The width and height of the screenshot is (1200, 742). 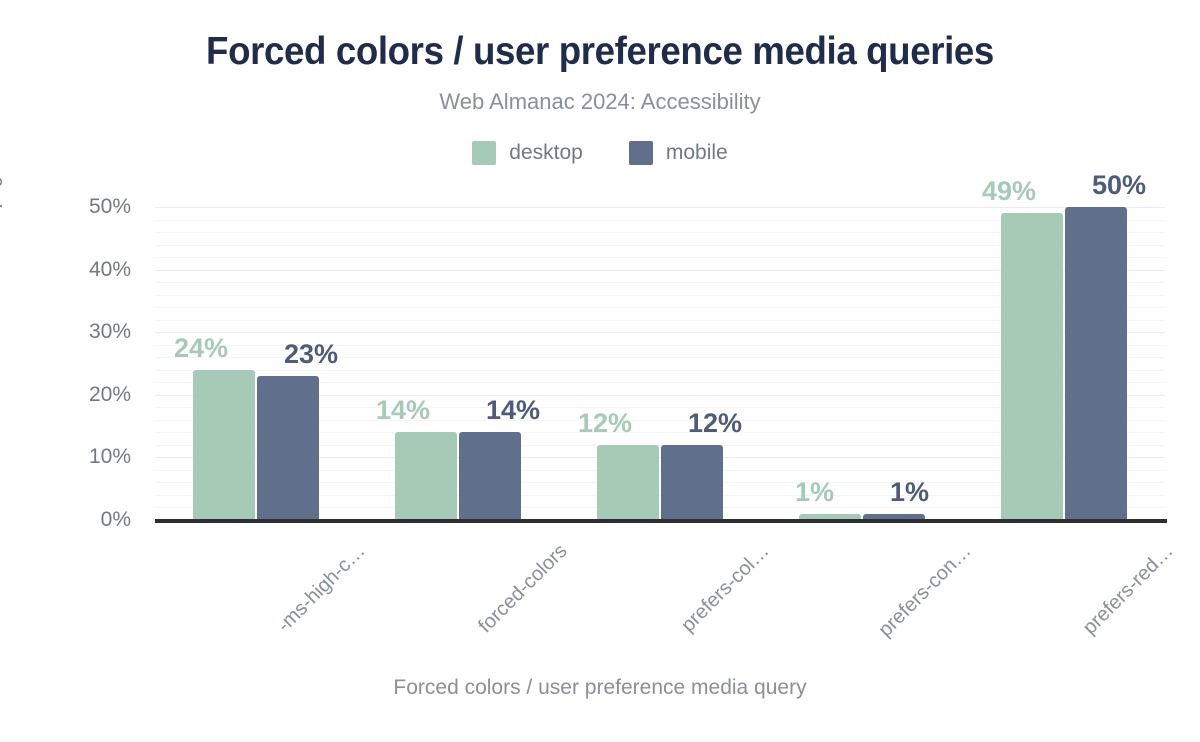 What do you see at coordinates (109, 269) in the screenshot?
I see `y-axis-tick-label: 40%` at bounding box center [109, 269].